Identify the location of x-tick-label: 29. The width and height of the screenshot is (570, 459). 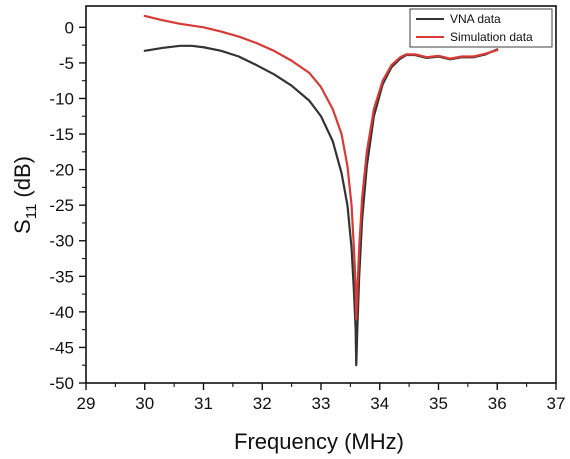
(86, 403).